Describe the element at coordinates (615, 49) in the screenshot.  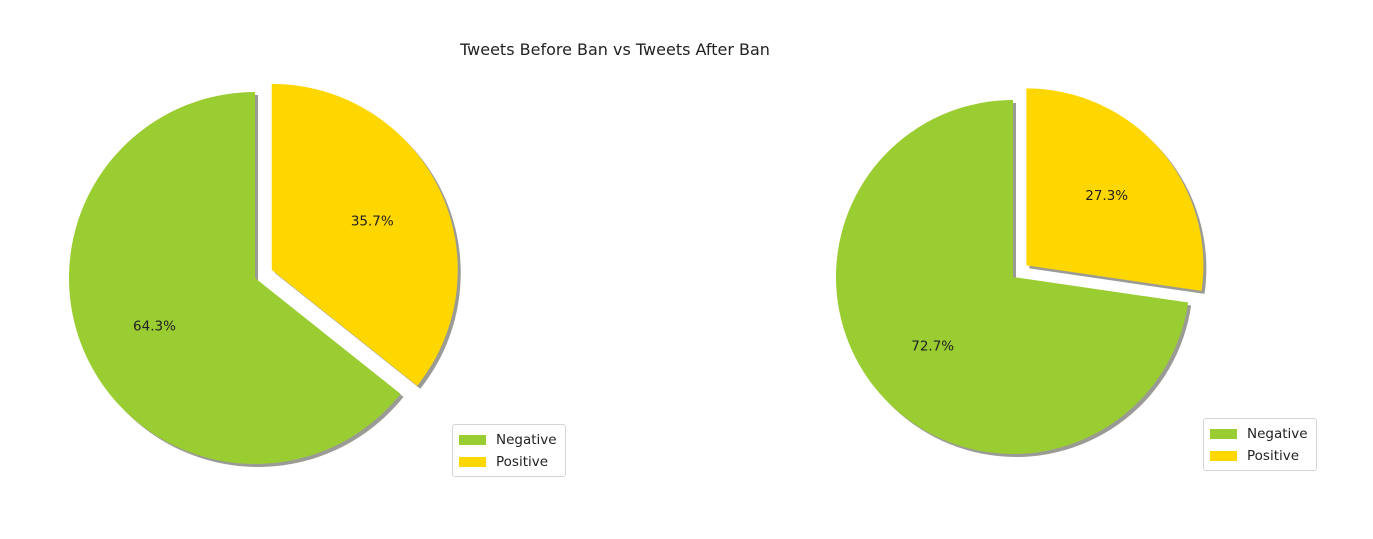
I see `chart-title: Tweets Before Ban vs Tweets After Ban` at that location.